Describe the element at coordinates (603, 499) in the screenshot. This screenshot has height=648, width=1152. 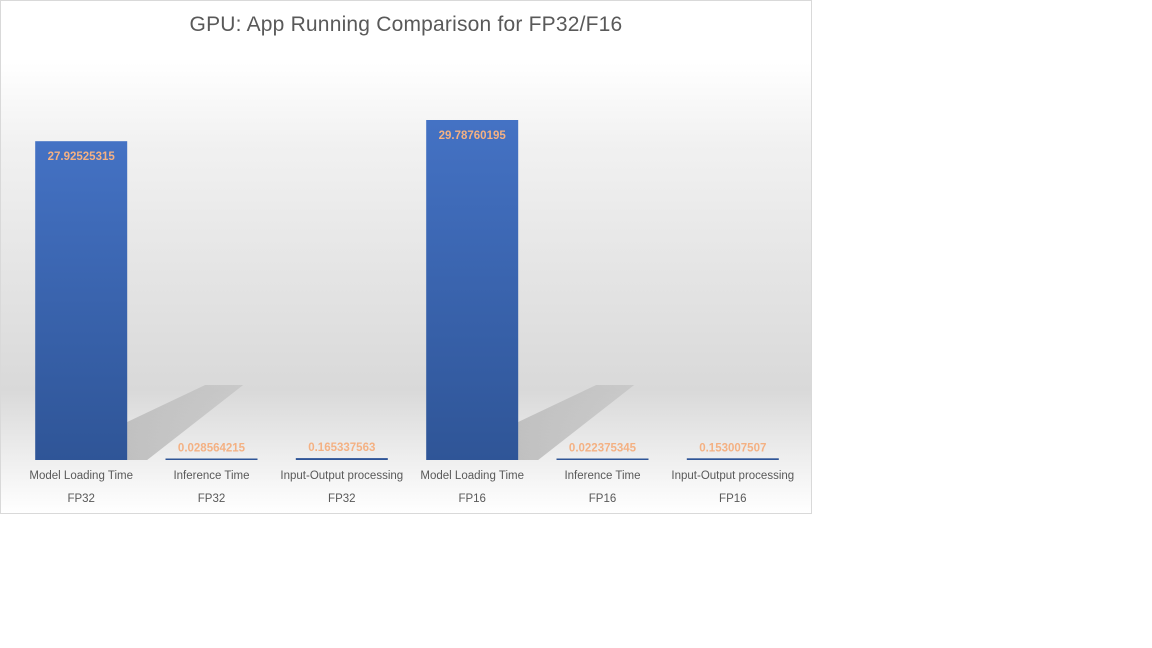
I see `x-group-label-5: FP16` at that location.